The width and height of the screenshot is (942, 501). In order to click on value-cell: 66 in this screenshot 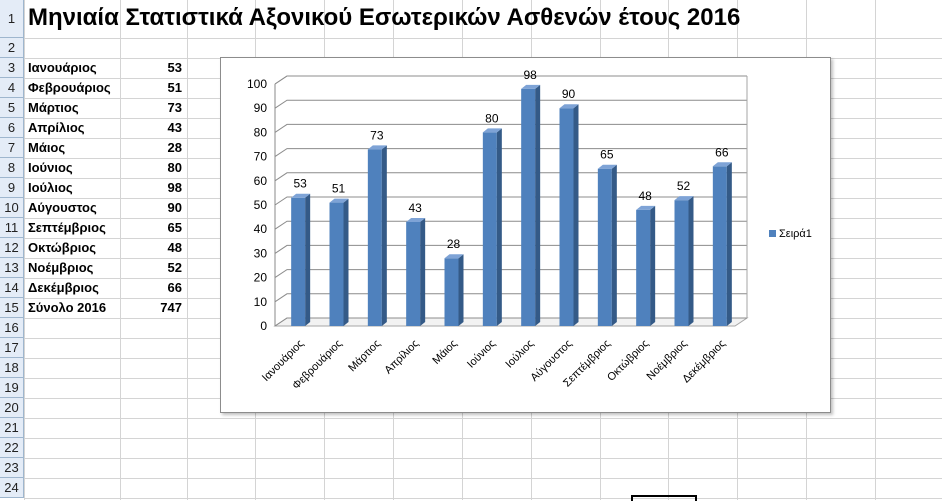, I will do `click(174, 287)`.